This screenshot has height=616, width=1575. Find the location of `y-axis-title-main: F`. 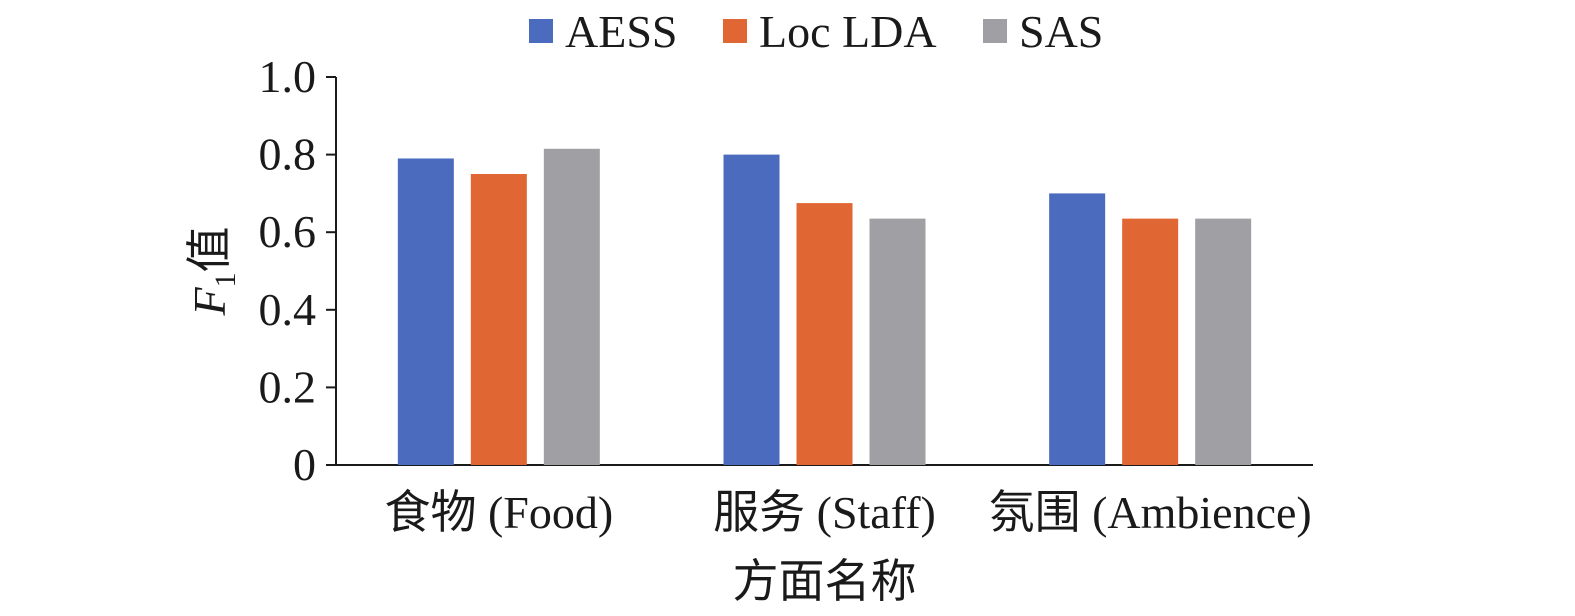

y-axis-title-main: F is located at coordinates (209, 302).